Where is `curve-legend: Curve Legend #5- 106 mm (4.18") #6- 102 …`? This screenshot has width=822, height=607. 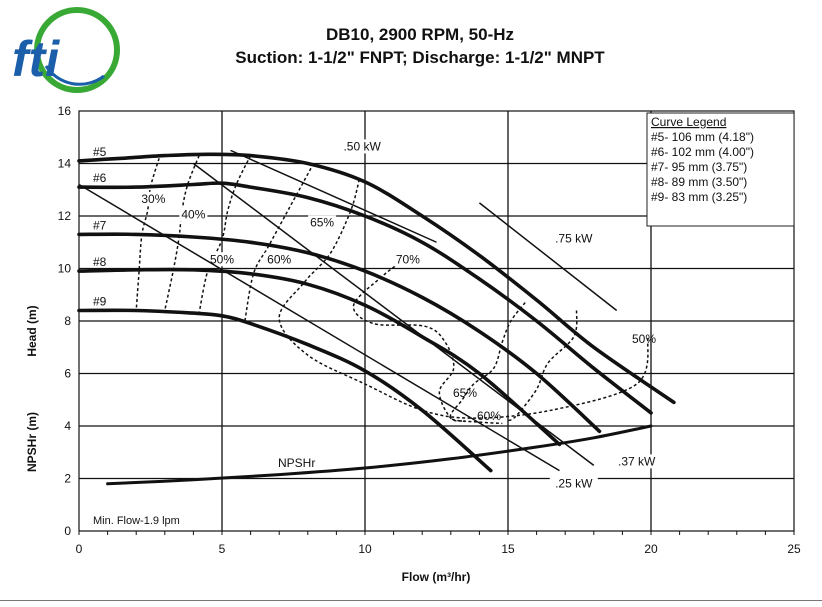
curve-legend: Curve Legend #5- 106 mm (4.18") #6- 102 … is located at coordinates (720, 169).